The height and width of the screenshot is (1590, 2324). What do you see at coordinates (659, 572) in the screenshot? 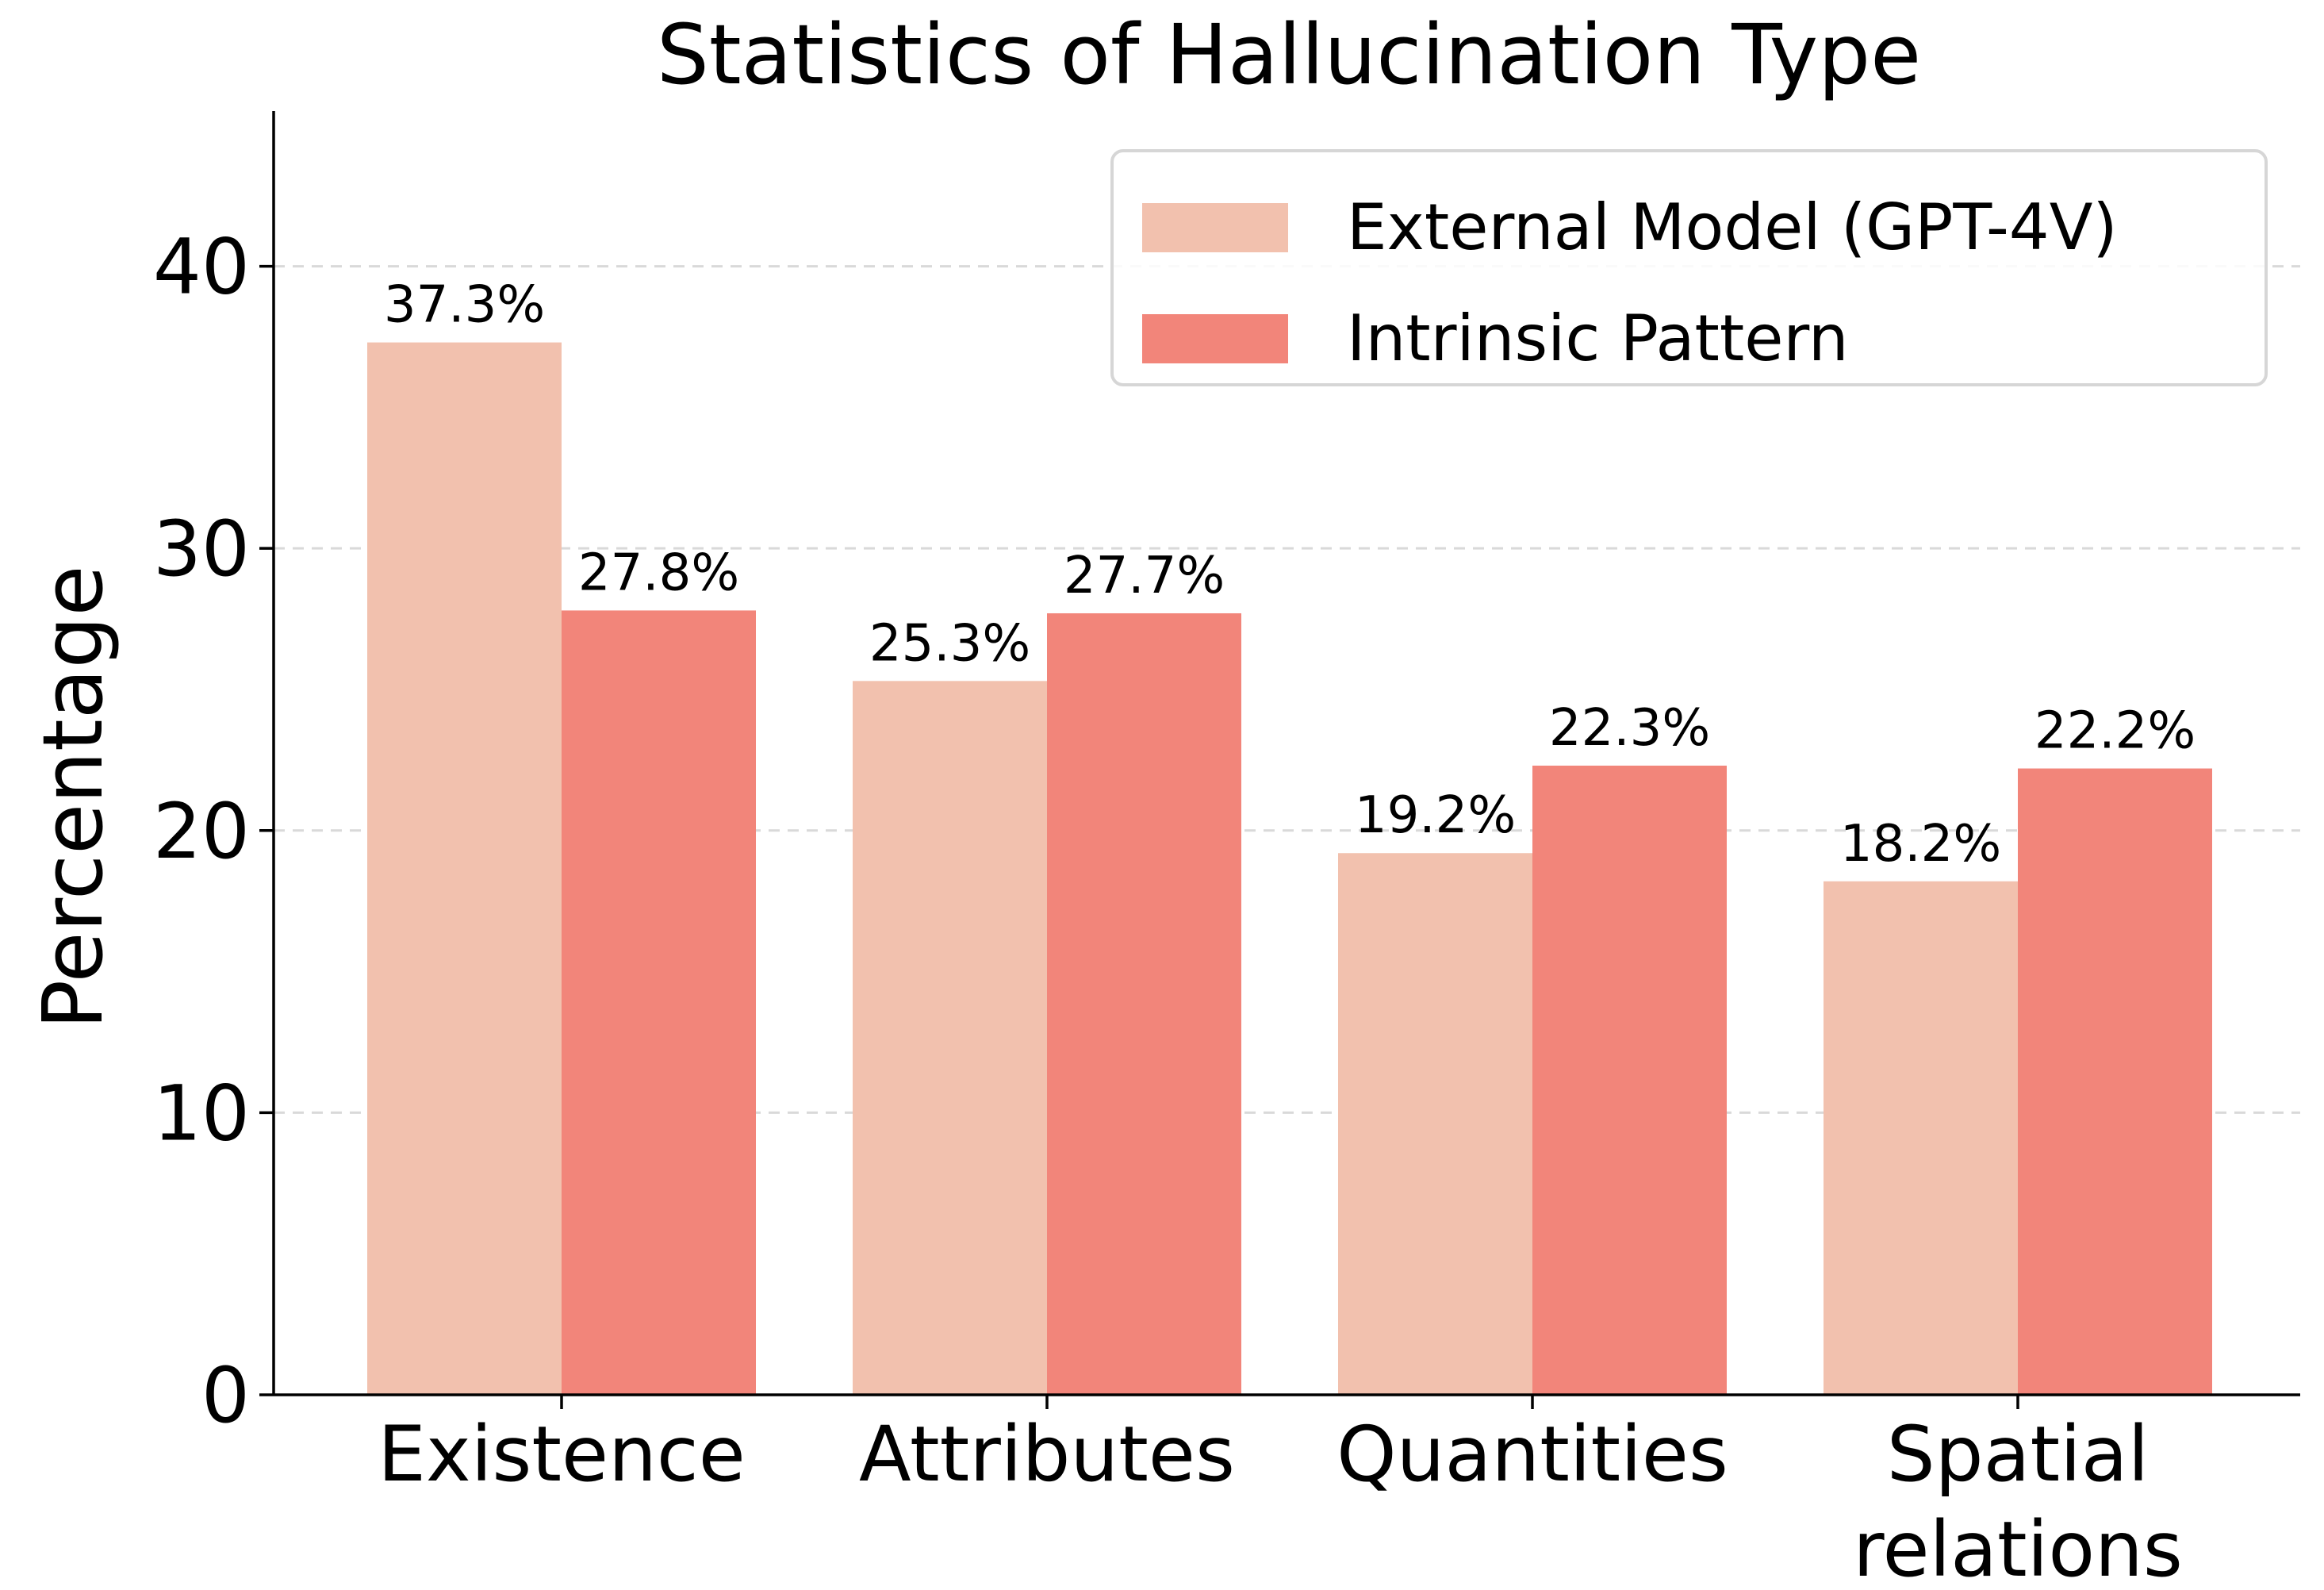
I see `data-label: 27.8%` at bounding box center [659, 572].